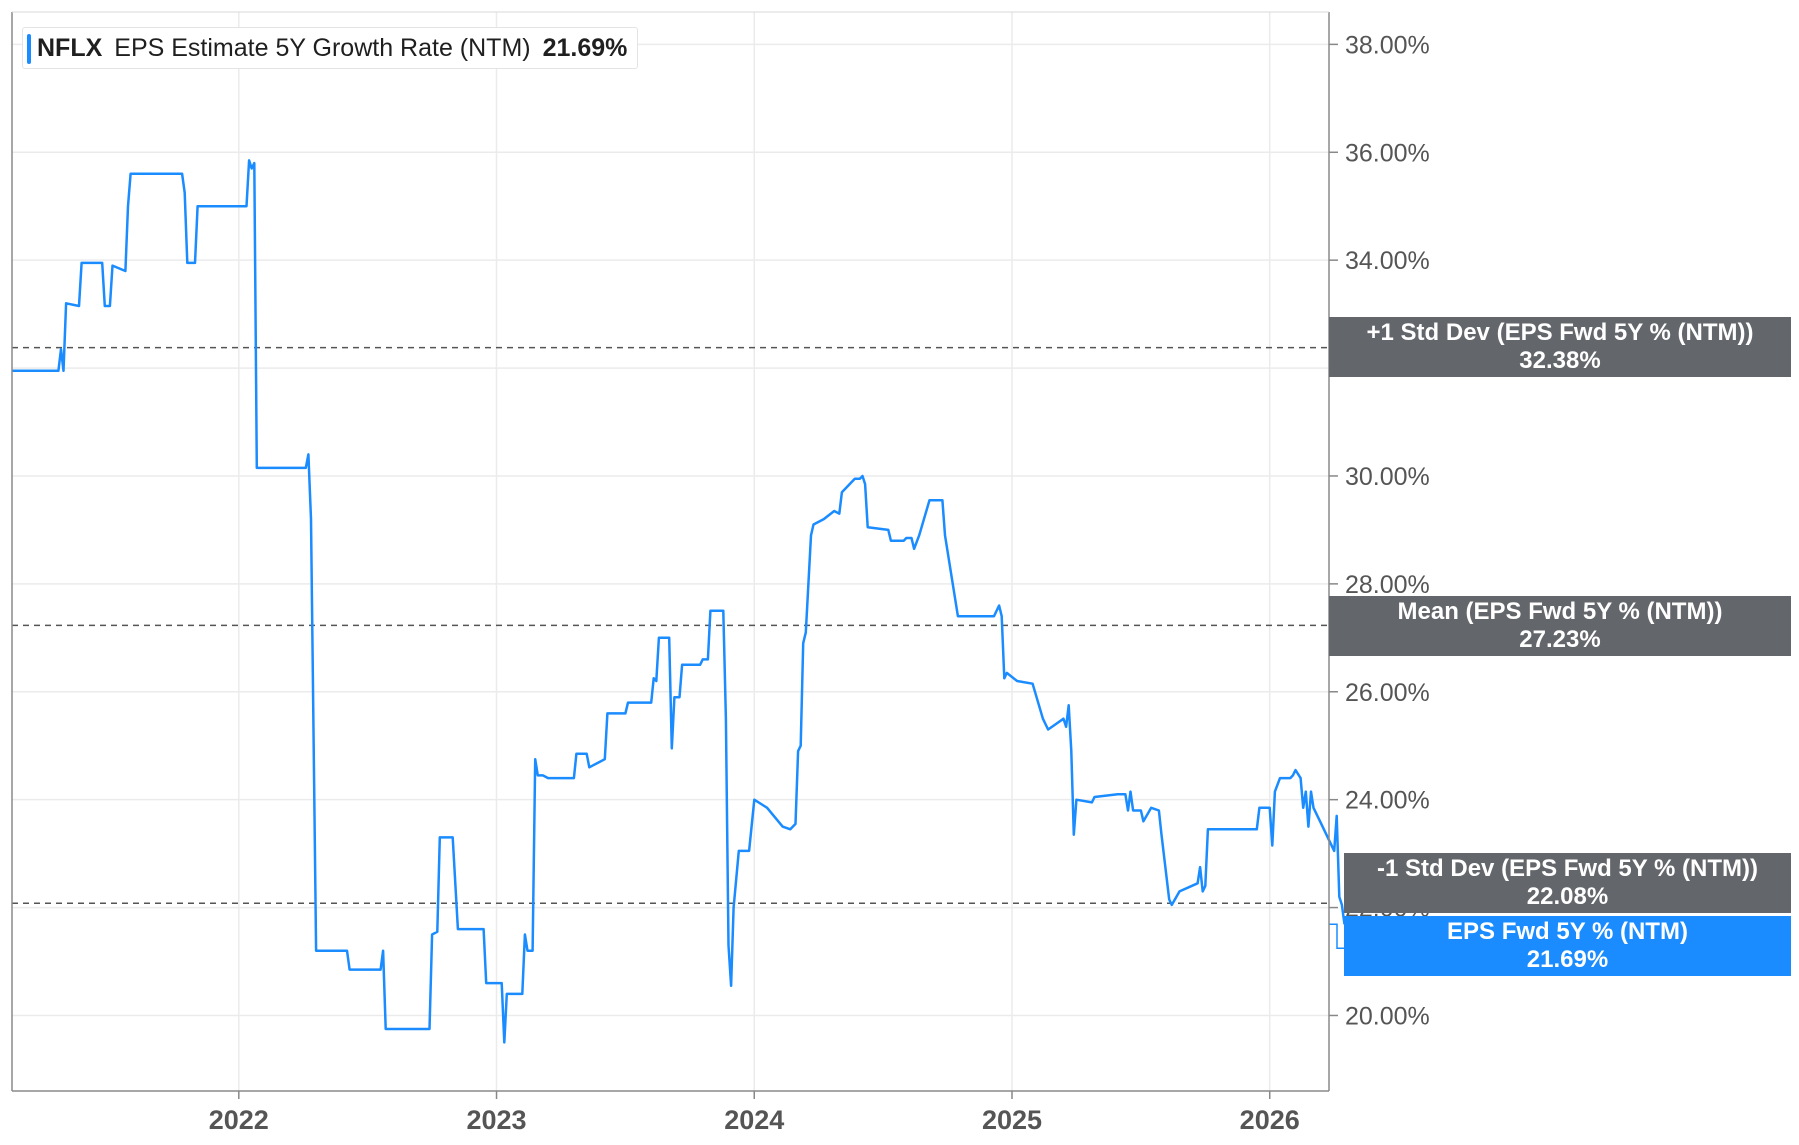 The image size is (1799, 1145). I want to click on x-tick-label: 2022, so click(239, 1120).